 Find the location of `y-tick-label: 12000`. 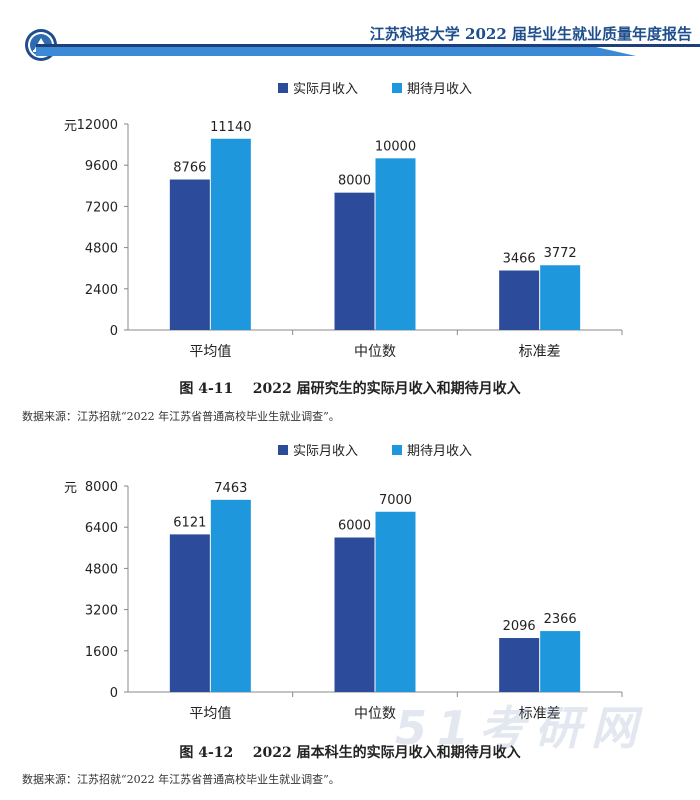

y-tick-label: 12000 is located at coordinates (97, 125).